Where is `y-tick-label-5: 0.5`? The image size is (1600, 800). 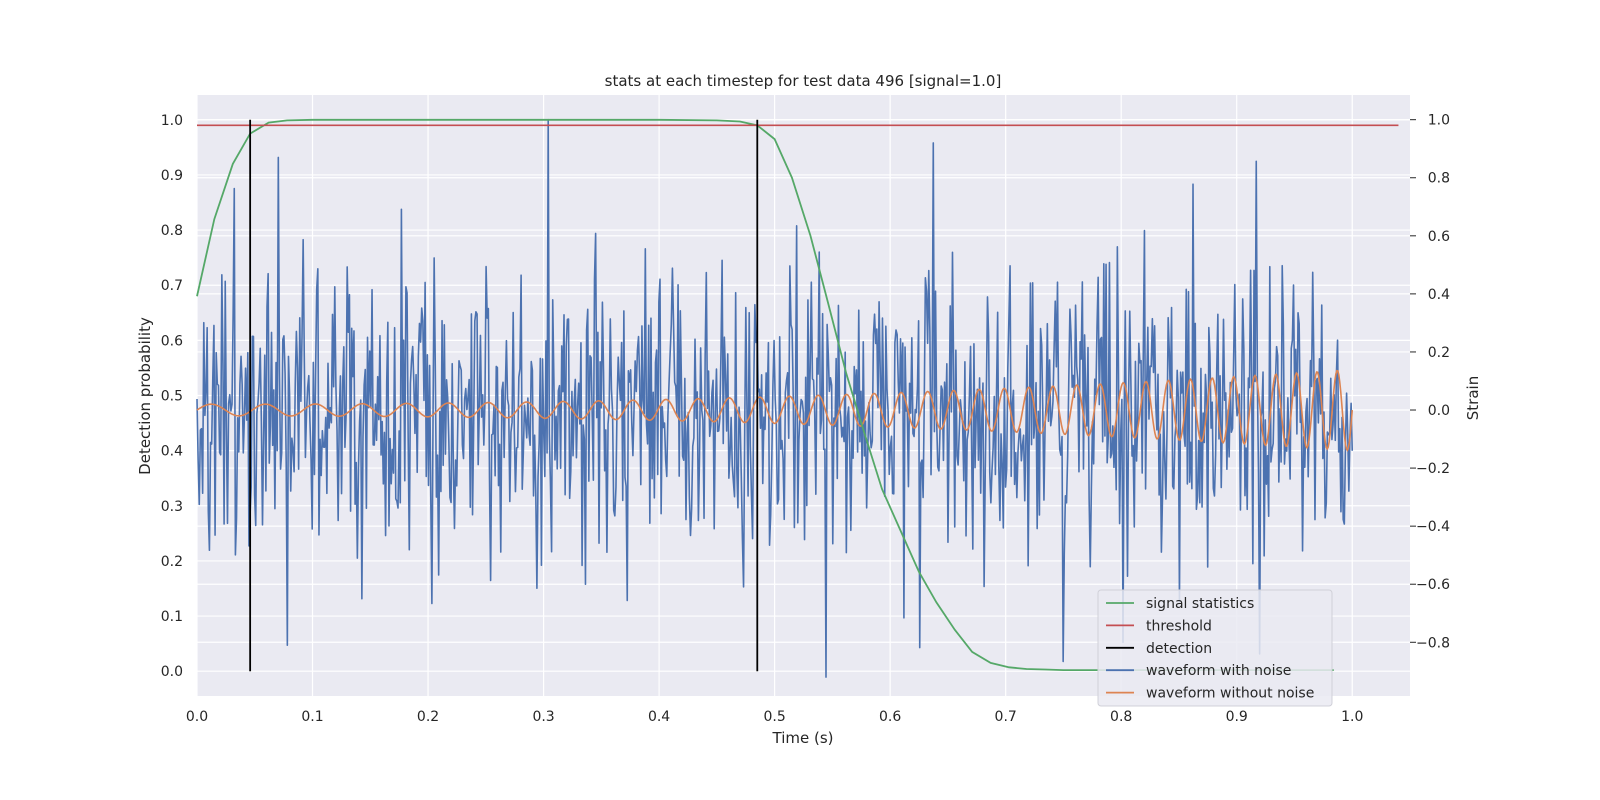 y-tick-label-5: 0.5 is located at coordinates (172, 397).